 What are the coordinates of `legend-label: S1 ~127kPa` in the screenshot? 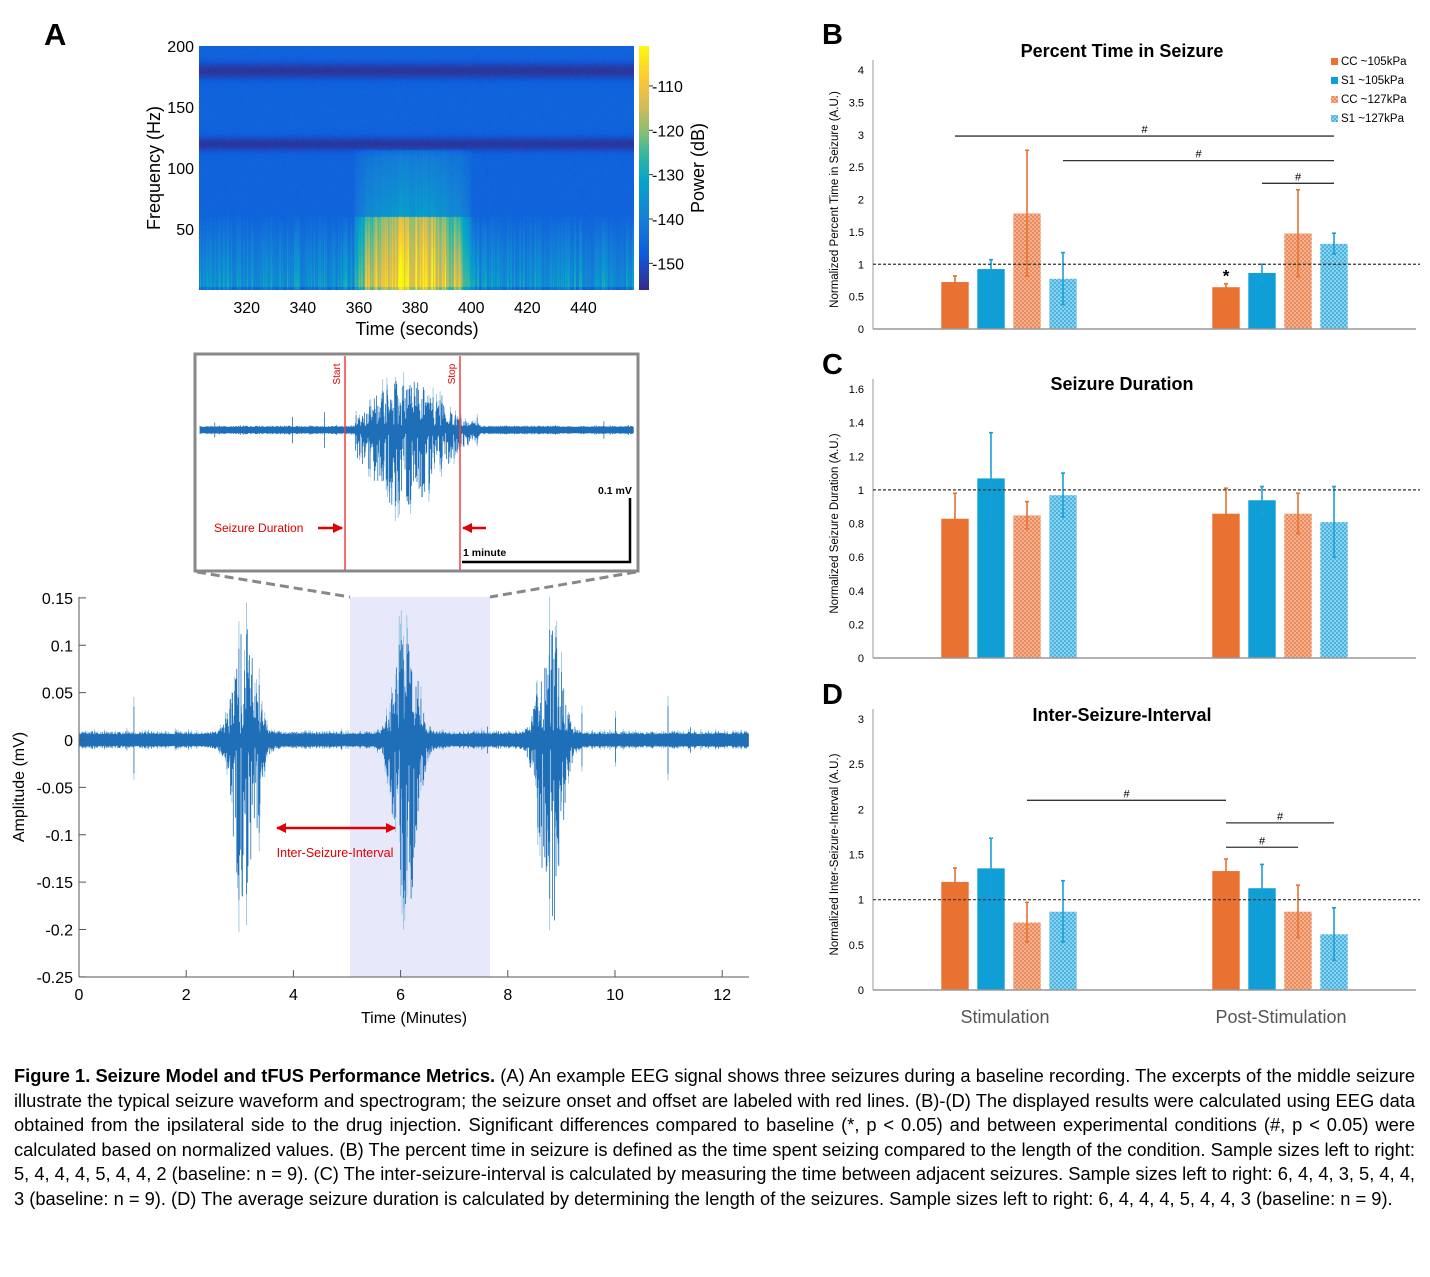 It's located at (1373, 119).